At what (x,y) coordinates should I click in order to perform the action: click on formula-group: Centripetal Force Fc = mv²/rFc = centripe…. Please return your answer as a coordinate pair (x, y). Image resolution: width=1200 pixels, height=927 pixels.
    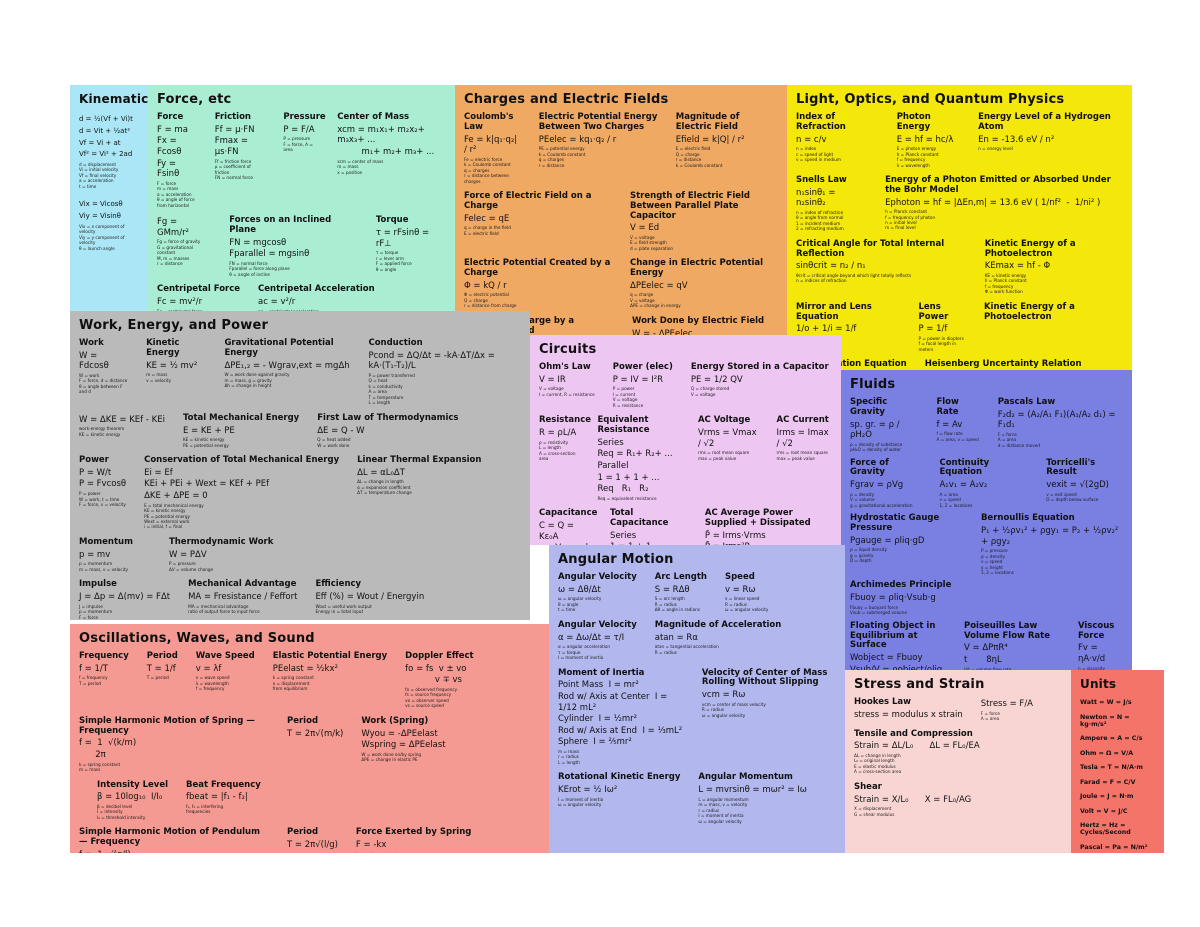
    Looking at the image, I should click on (198, 298).